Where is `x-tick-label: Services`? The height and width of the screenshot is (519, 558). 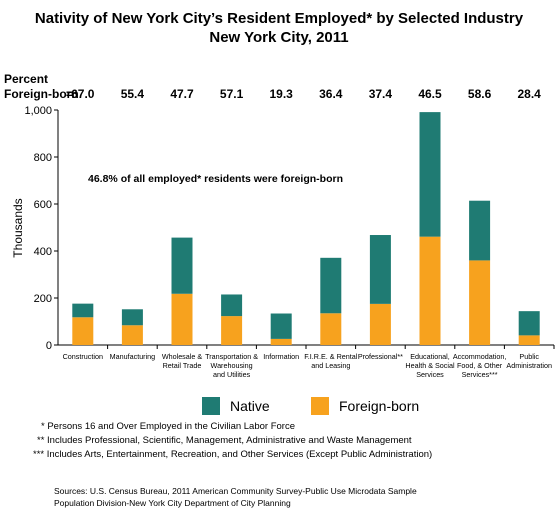 x-tick-label: Services is located at coordinates (430, 374).